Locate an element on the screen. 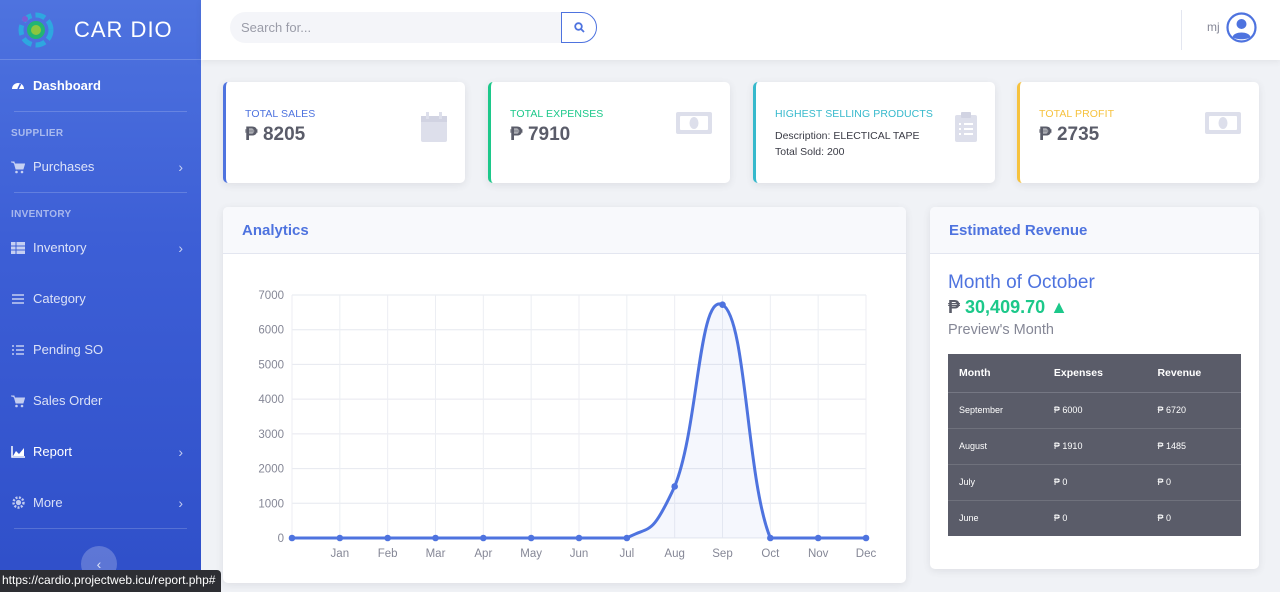  x-tick-label: Oct is located at coordinates (770, 554).